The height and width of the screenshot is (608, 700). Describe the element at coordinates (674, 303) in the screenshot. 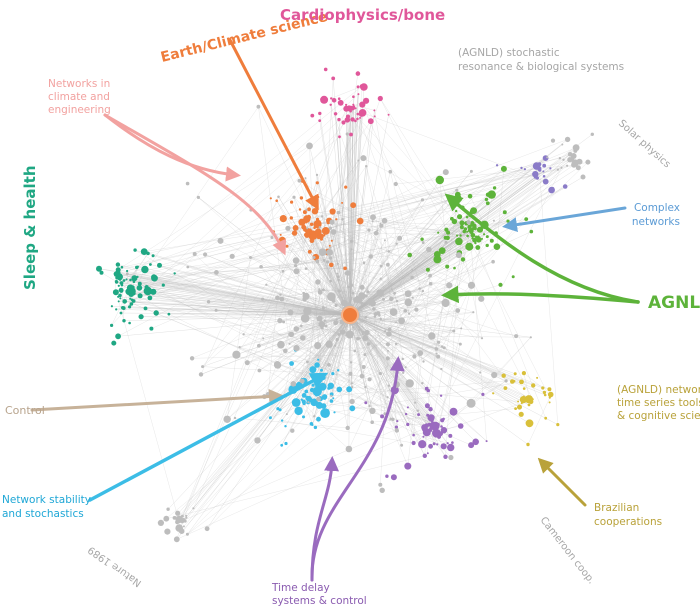

I see `label: AGNLD` at that location.